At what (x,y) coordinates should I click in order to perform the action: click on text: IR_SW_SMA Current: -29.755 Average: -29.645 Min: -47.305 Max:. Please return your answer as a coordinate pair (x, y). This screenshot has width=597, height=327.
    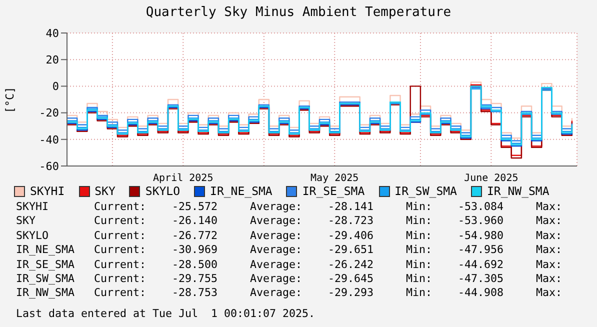
    Looking at the image, I should click on (289, 279).